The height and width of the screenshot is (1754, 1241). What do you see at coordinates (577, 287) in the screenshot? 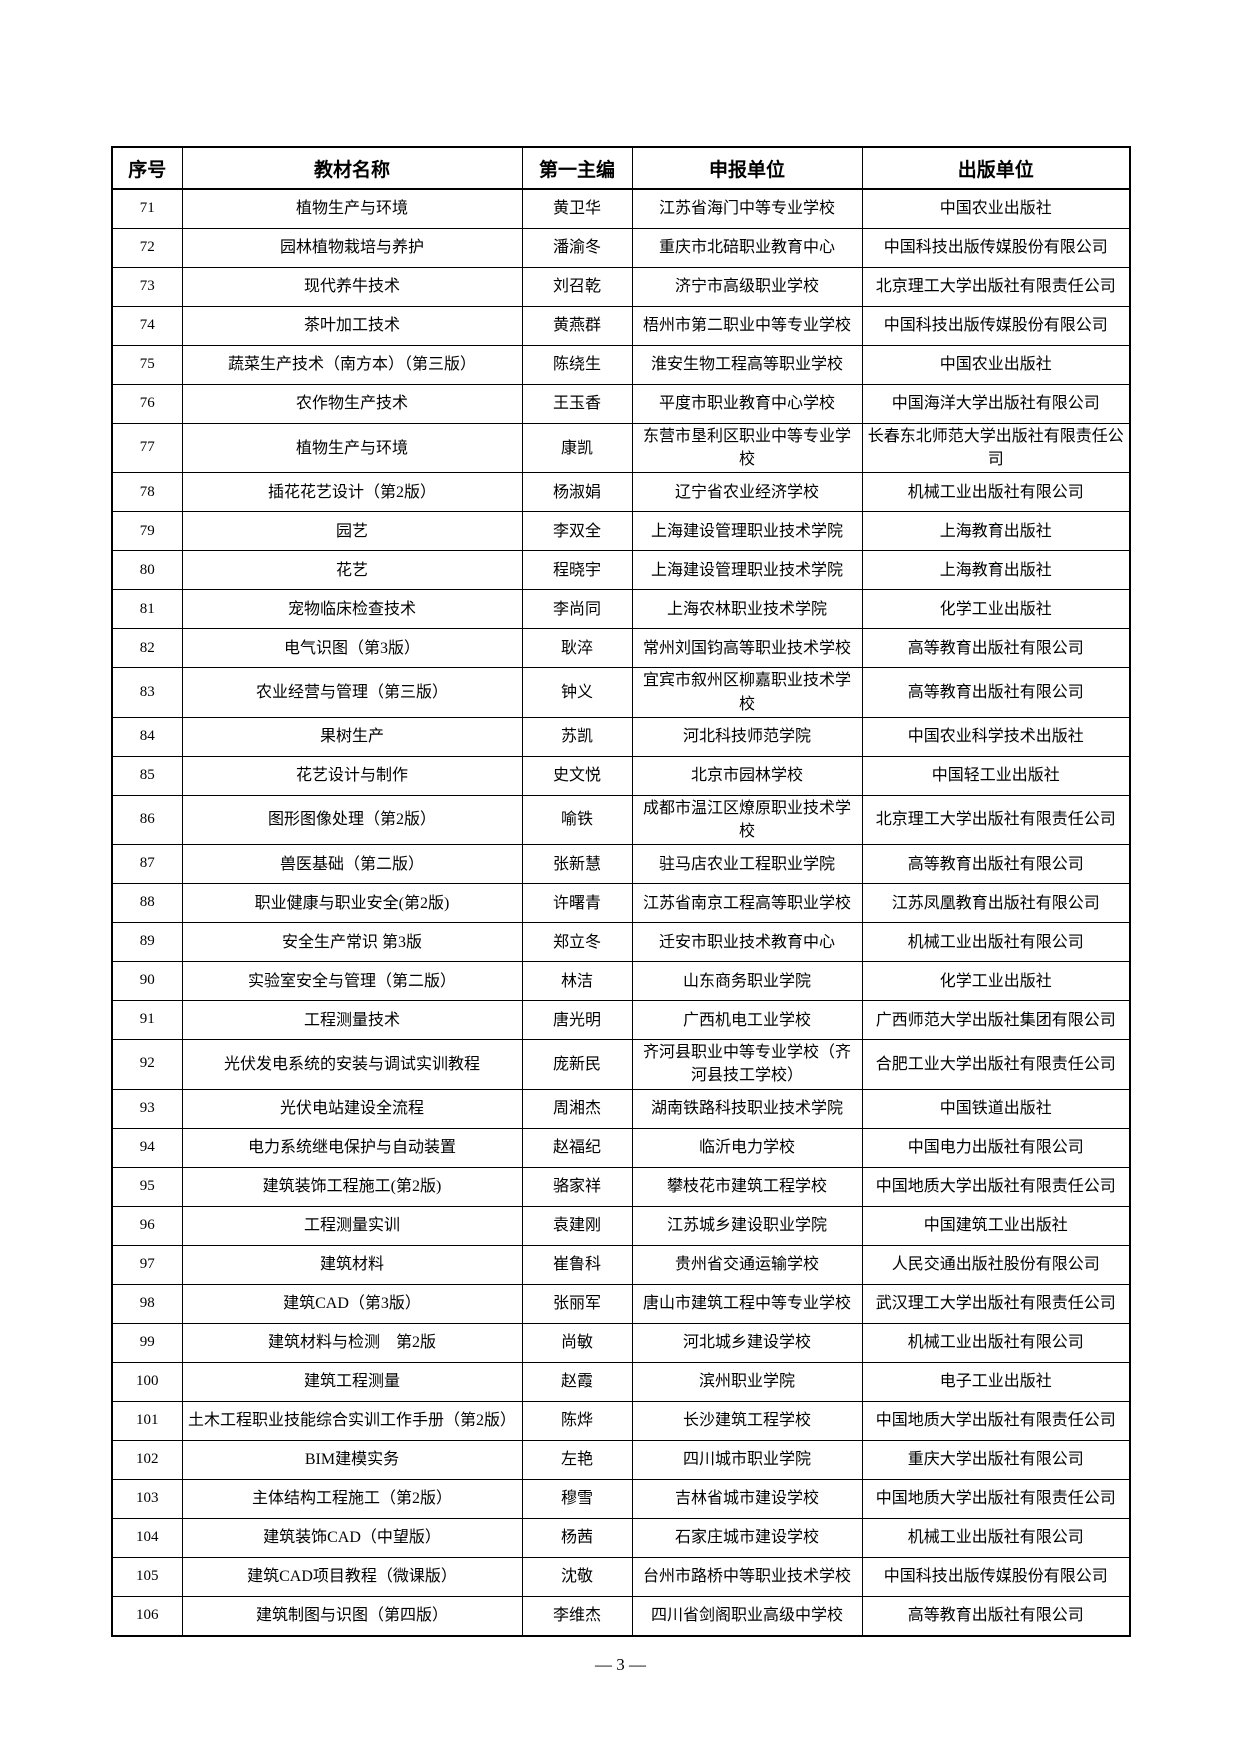
I see `first-editor-cell: 刘召乾` at bounding box center [577, 287].